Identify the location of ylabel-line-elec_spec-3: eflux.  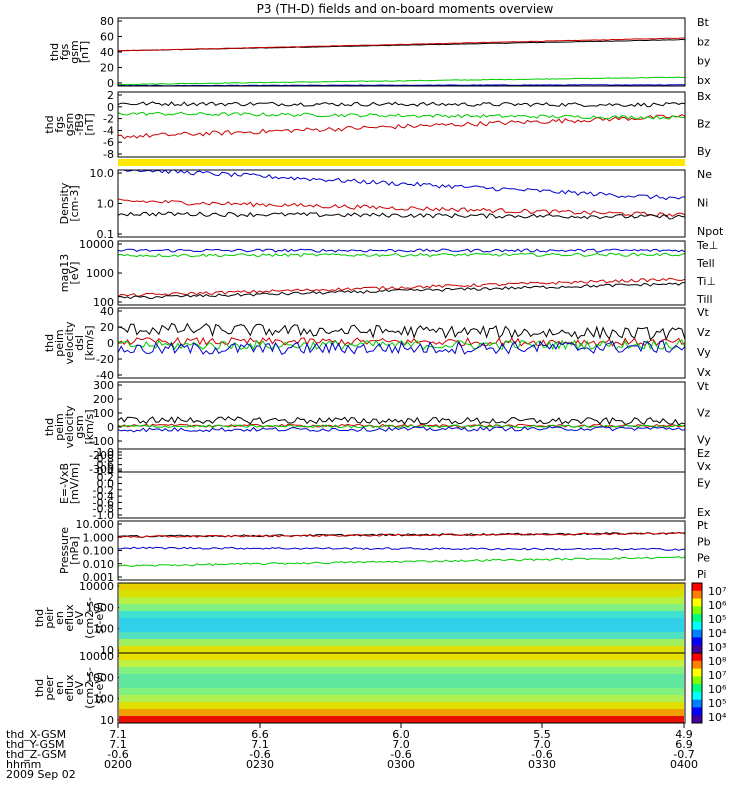
(69, 688).